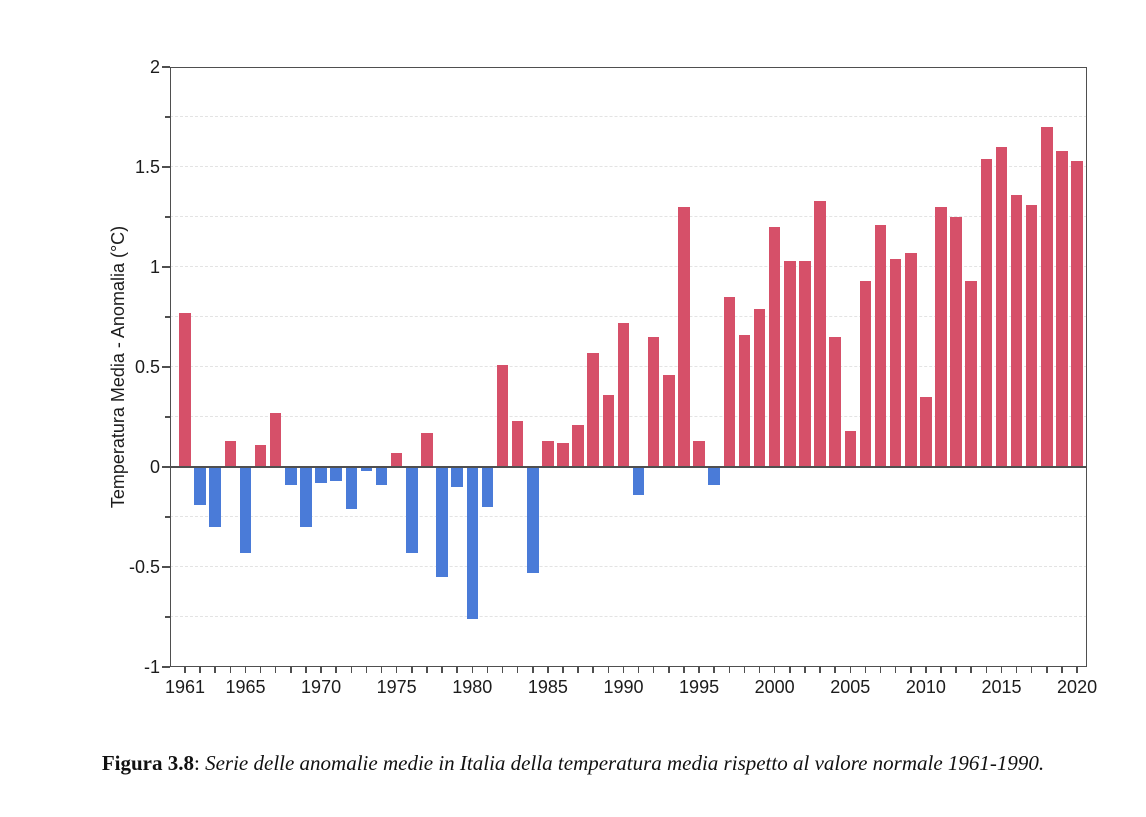 This screenshot has height=817, width=1146. What do you see at coordinates (547, 687) in the screenshot?
I see `x-tick-label-1985: 1985` at bounding box center [547, 687].